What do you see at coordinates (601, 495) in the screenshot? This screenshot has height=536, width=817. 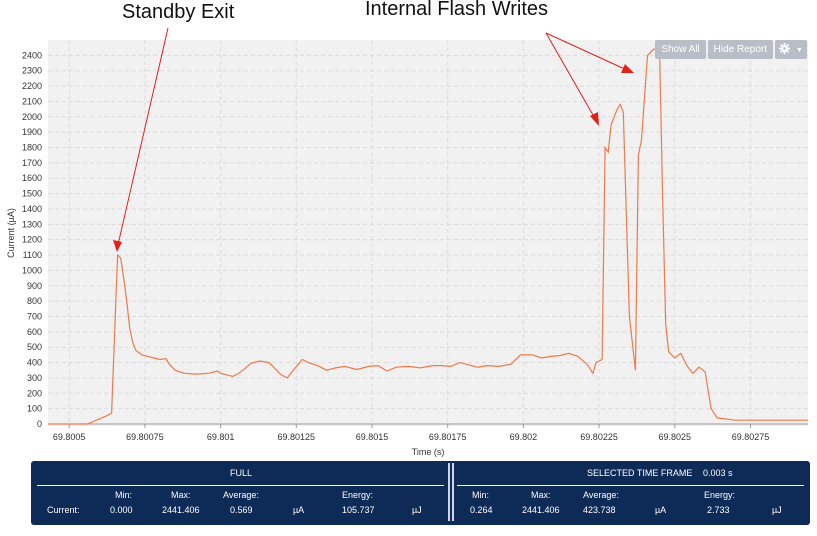 I see `selected-average-header: Average:` at bounding box center [601, 495].